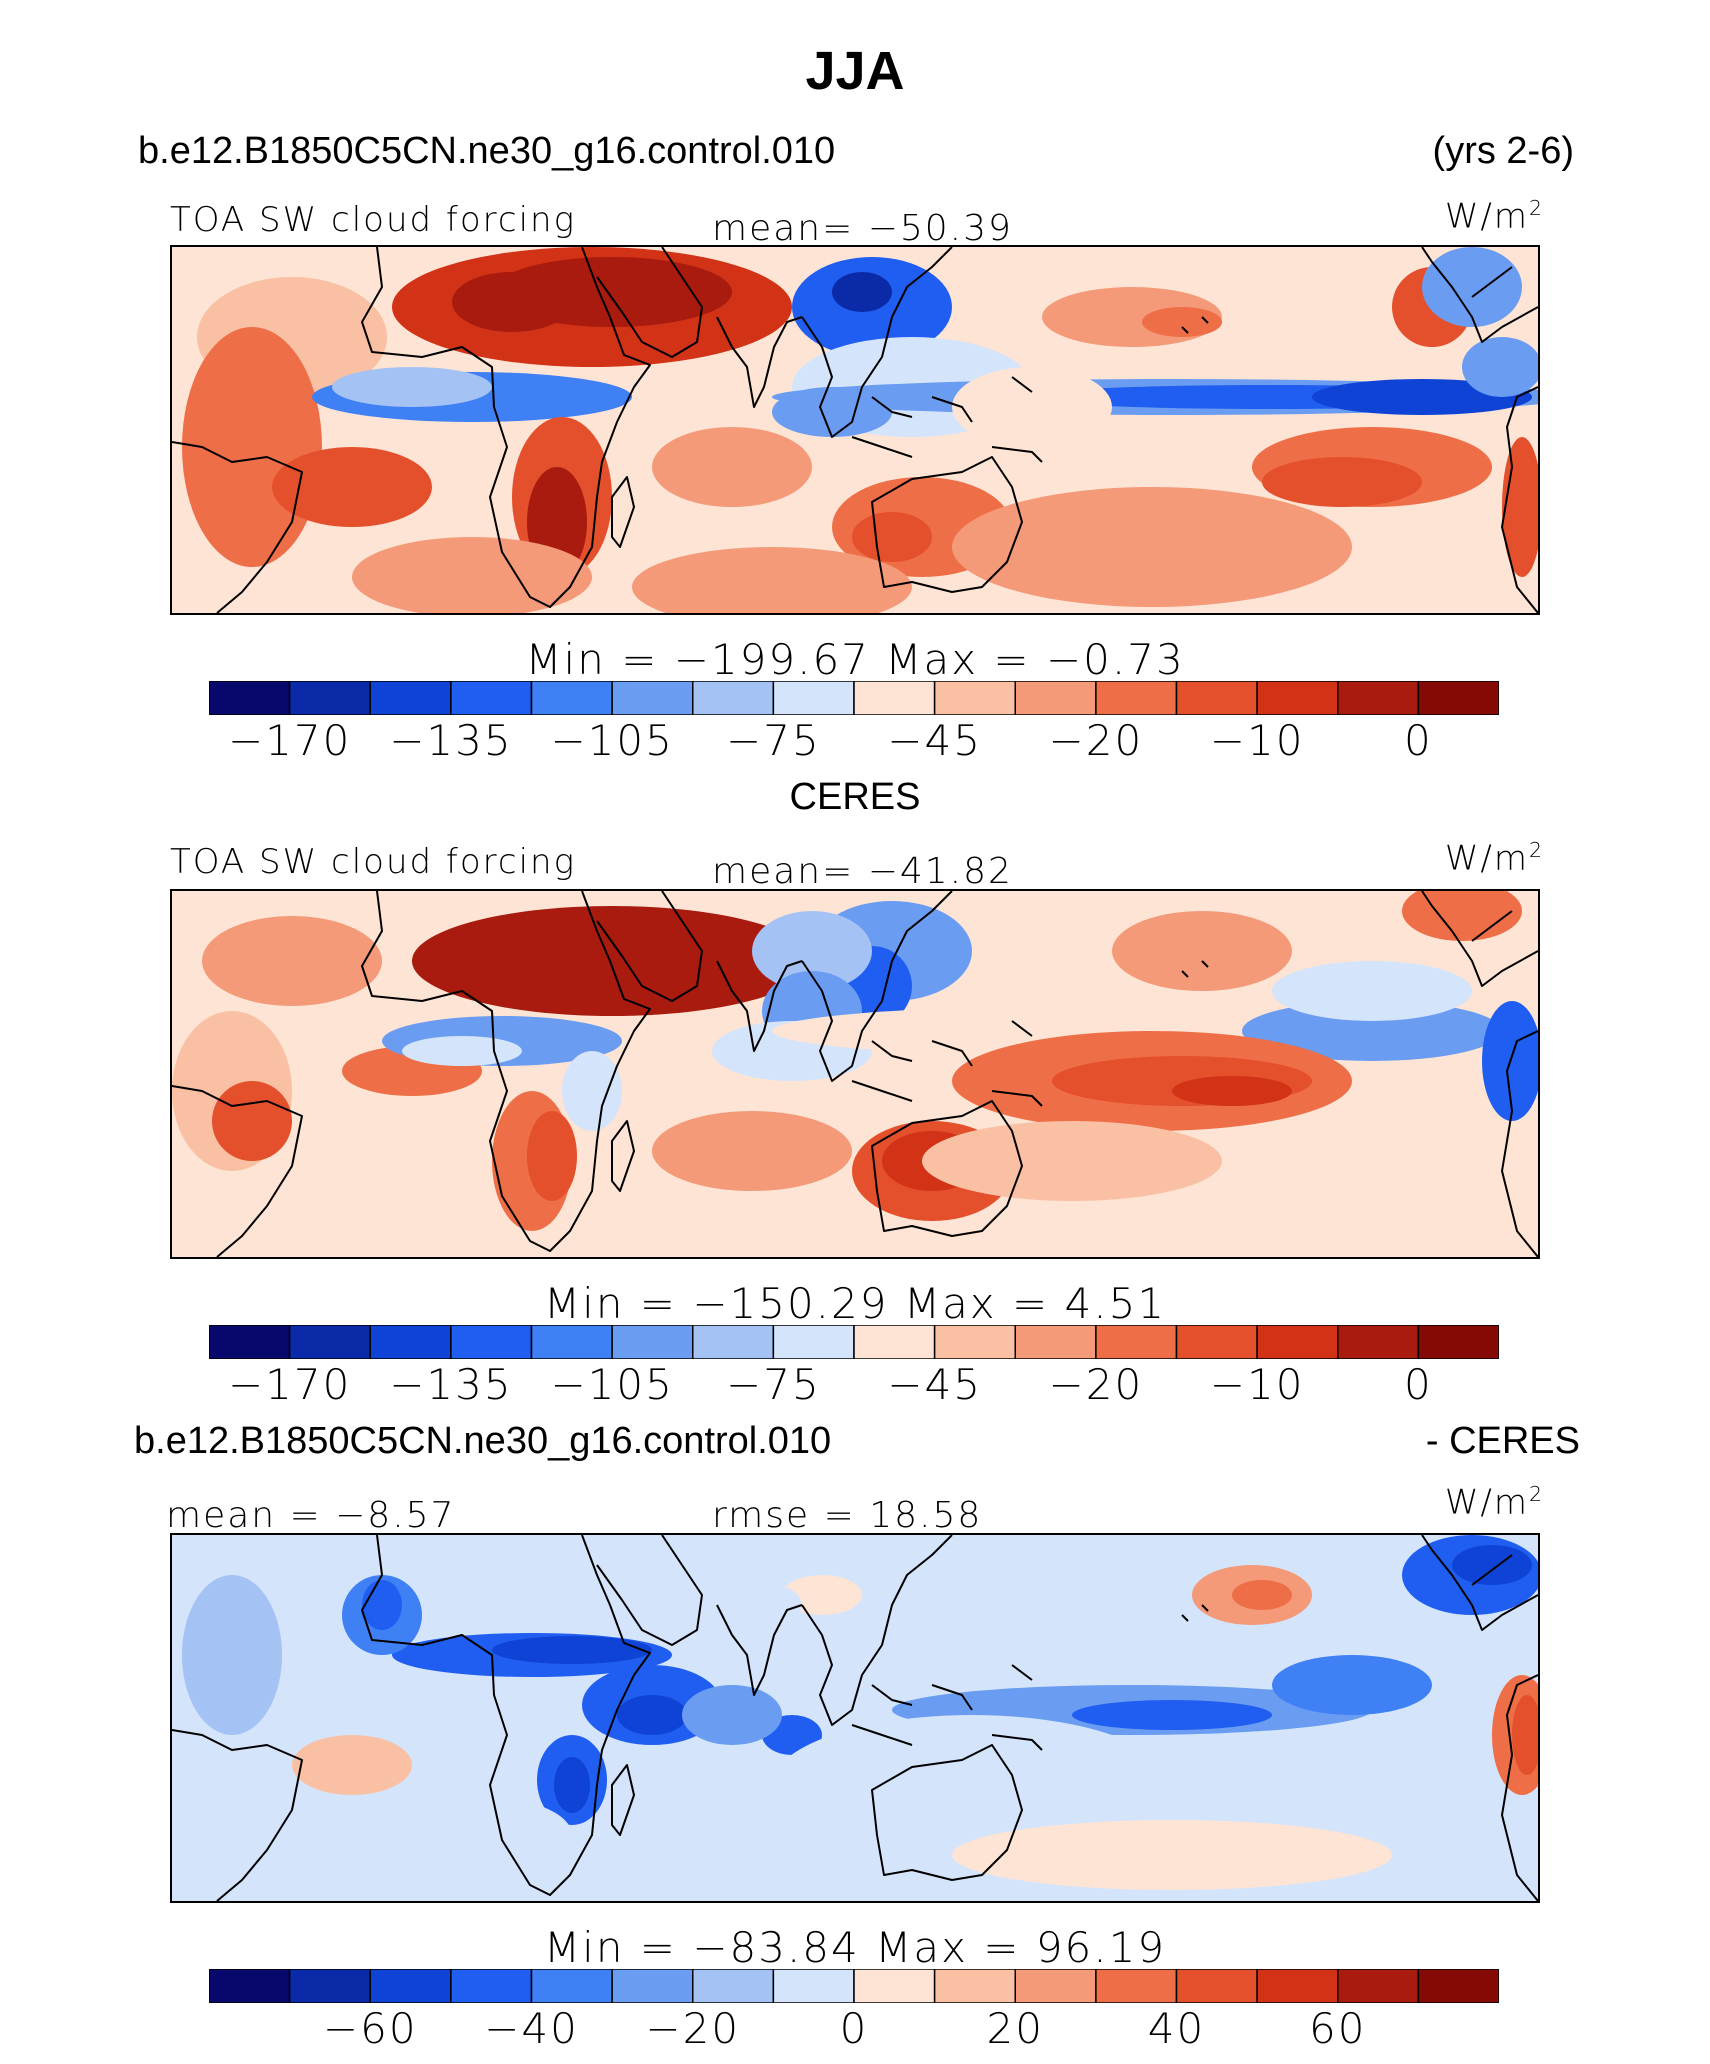 The width and height of the screenshot is (1710, 2064). I want to click on panel3-map-svg, so click(855, 1718).